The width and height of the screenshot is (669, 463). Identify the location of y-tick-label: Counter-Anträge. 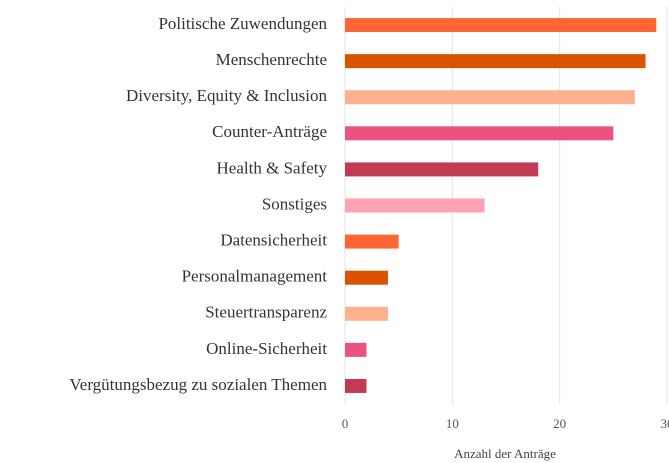
(269, 131).